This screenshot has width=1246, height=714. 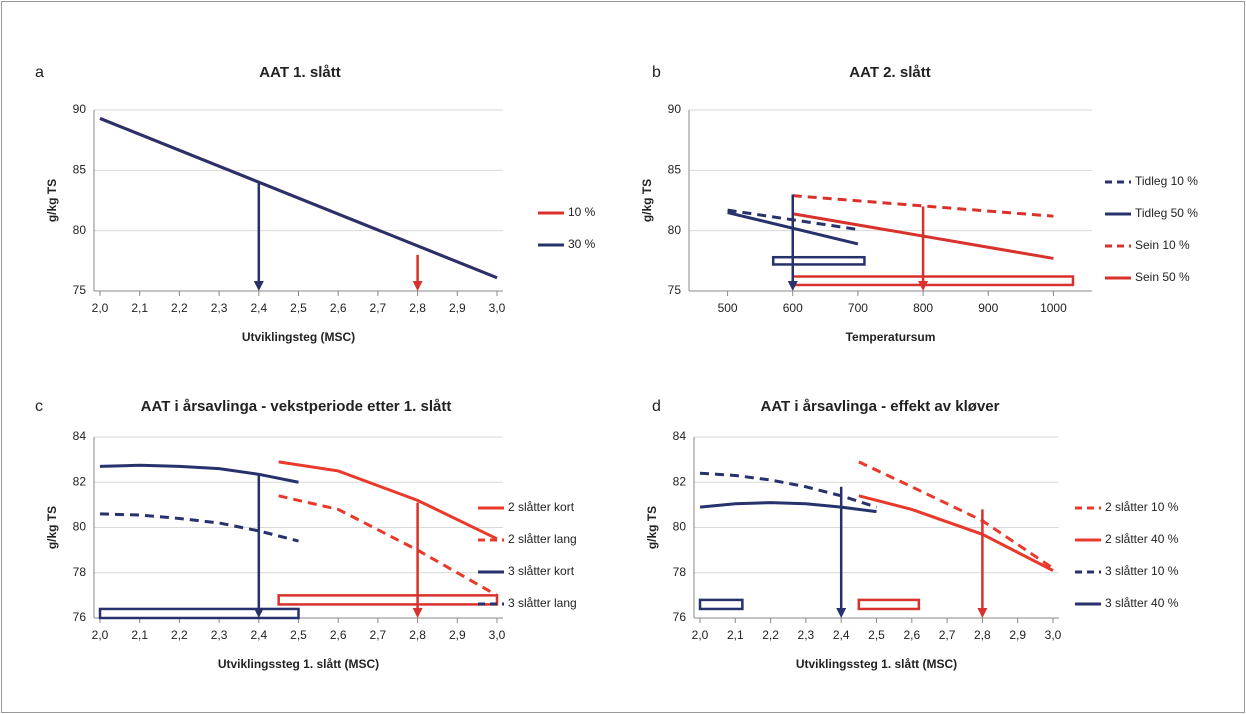 I want to click on x-axis-label: Temperatursum, so click(x=891, y=337).